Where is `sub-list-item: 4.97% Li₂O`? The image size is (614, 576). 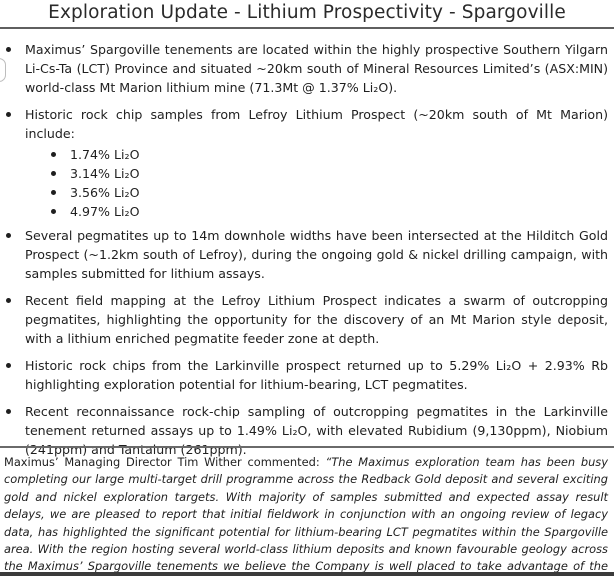 sub-list-item: 4.97% Li₂O is located at coordinates (316, 211).